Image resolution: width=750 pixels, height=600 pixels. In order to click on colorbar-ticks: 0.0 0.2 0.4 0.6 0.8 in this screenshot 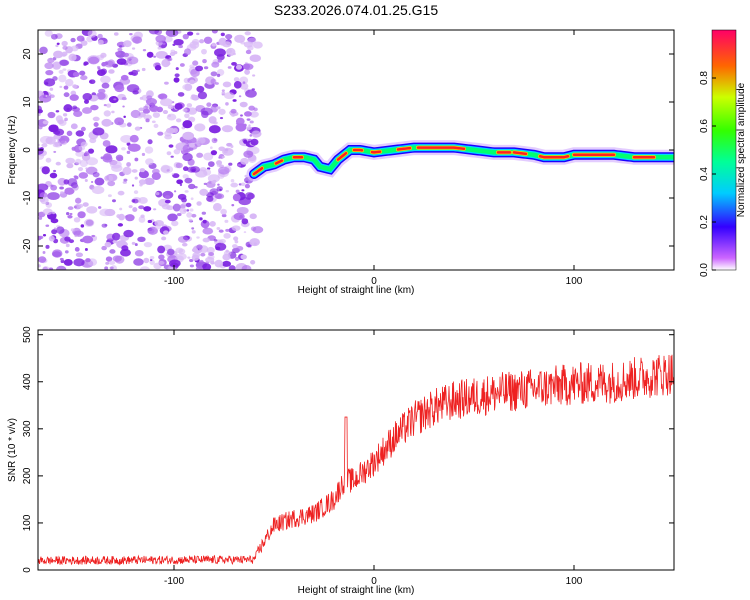, I will do `click(707, 174)`.